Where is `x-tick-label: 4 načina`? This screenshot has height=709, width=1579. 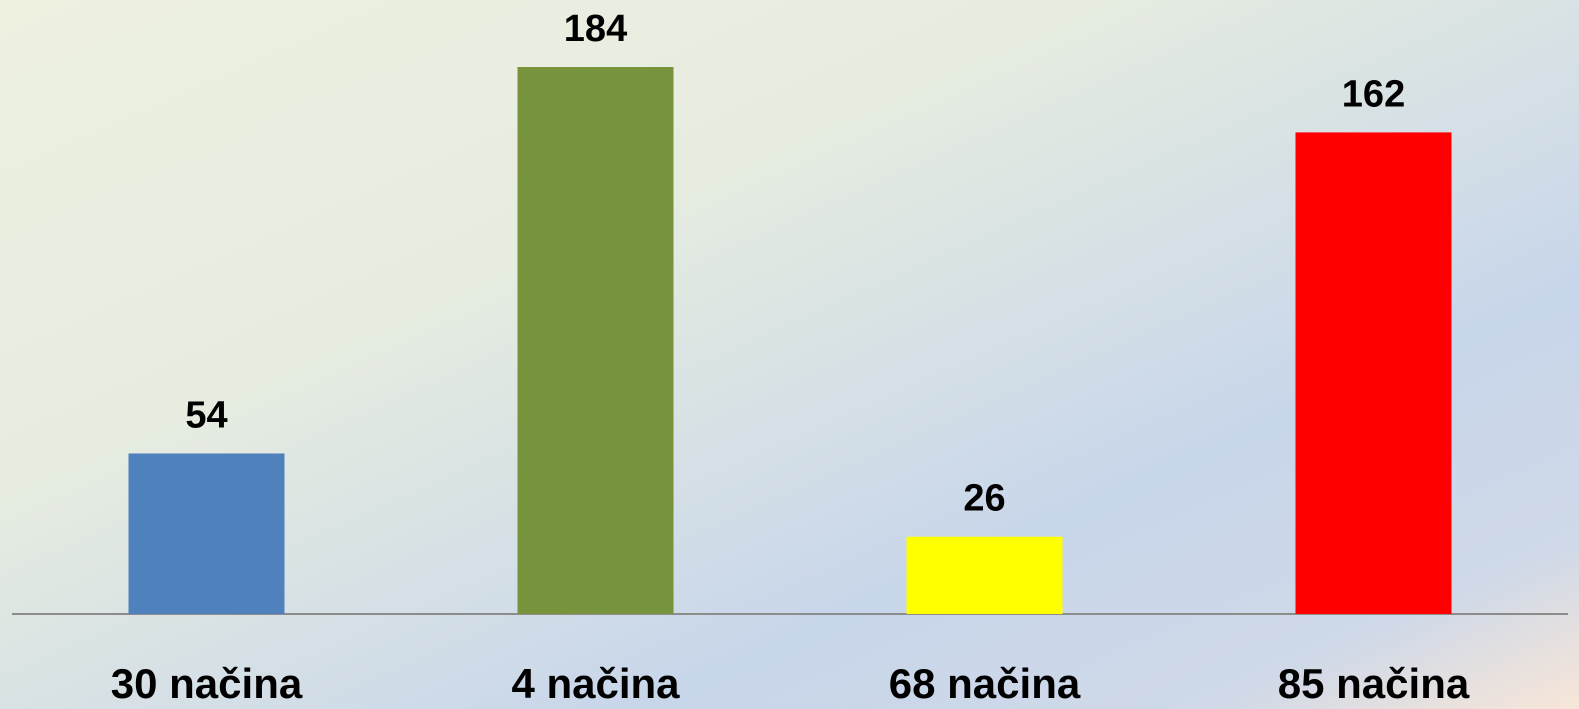 x-tick-label: 4 načina is located at coordinates (595, 683).